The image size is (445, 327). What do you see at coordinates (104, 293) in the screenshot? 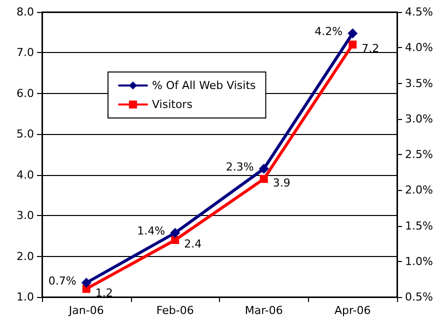
I see `data-label: 1.2` at bounding box center [104, 293].